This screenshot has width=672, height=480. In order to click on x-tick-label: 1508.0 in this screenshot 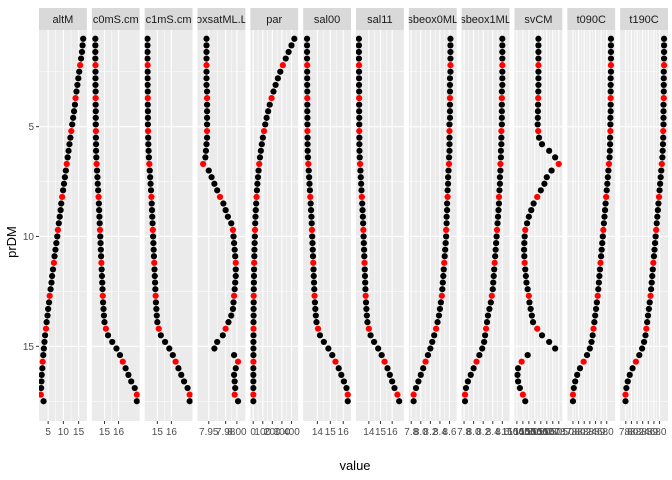, I will do `click(558, 432)`.